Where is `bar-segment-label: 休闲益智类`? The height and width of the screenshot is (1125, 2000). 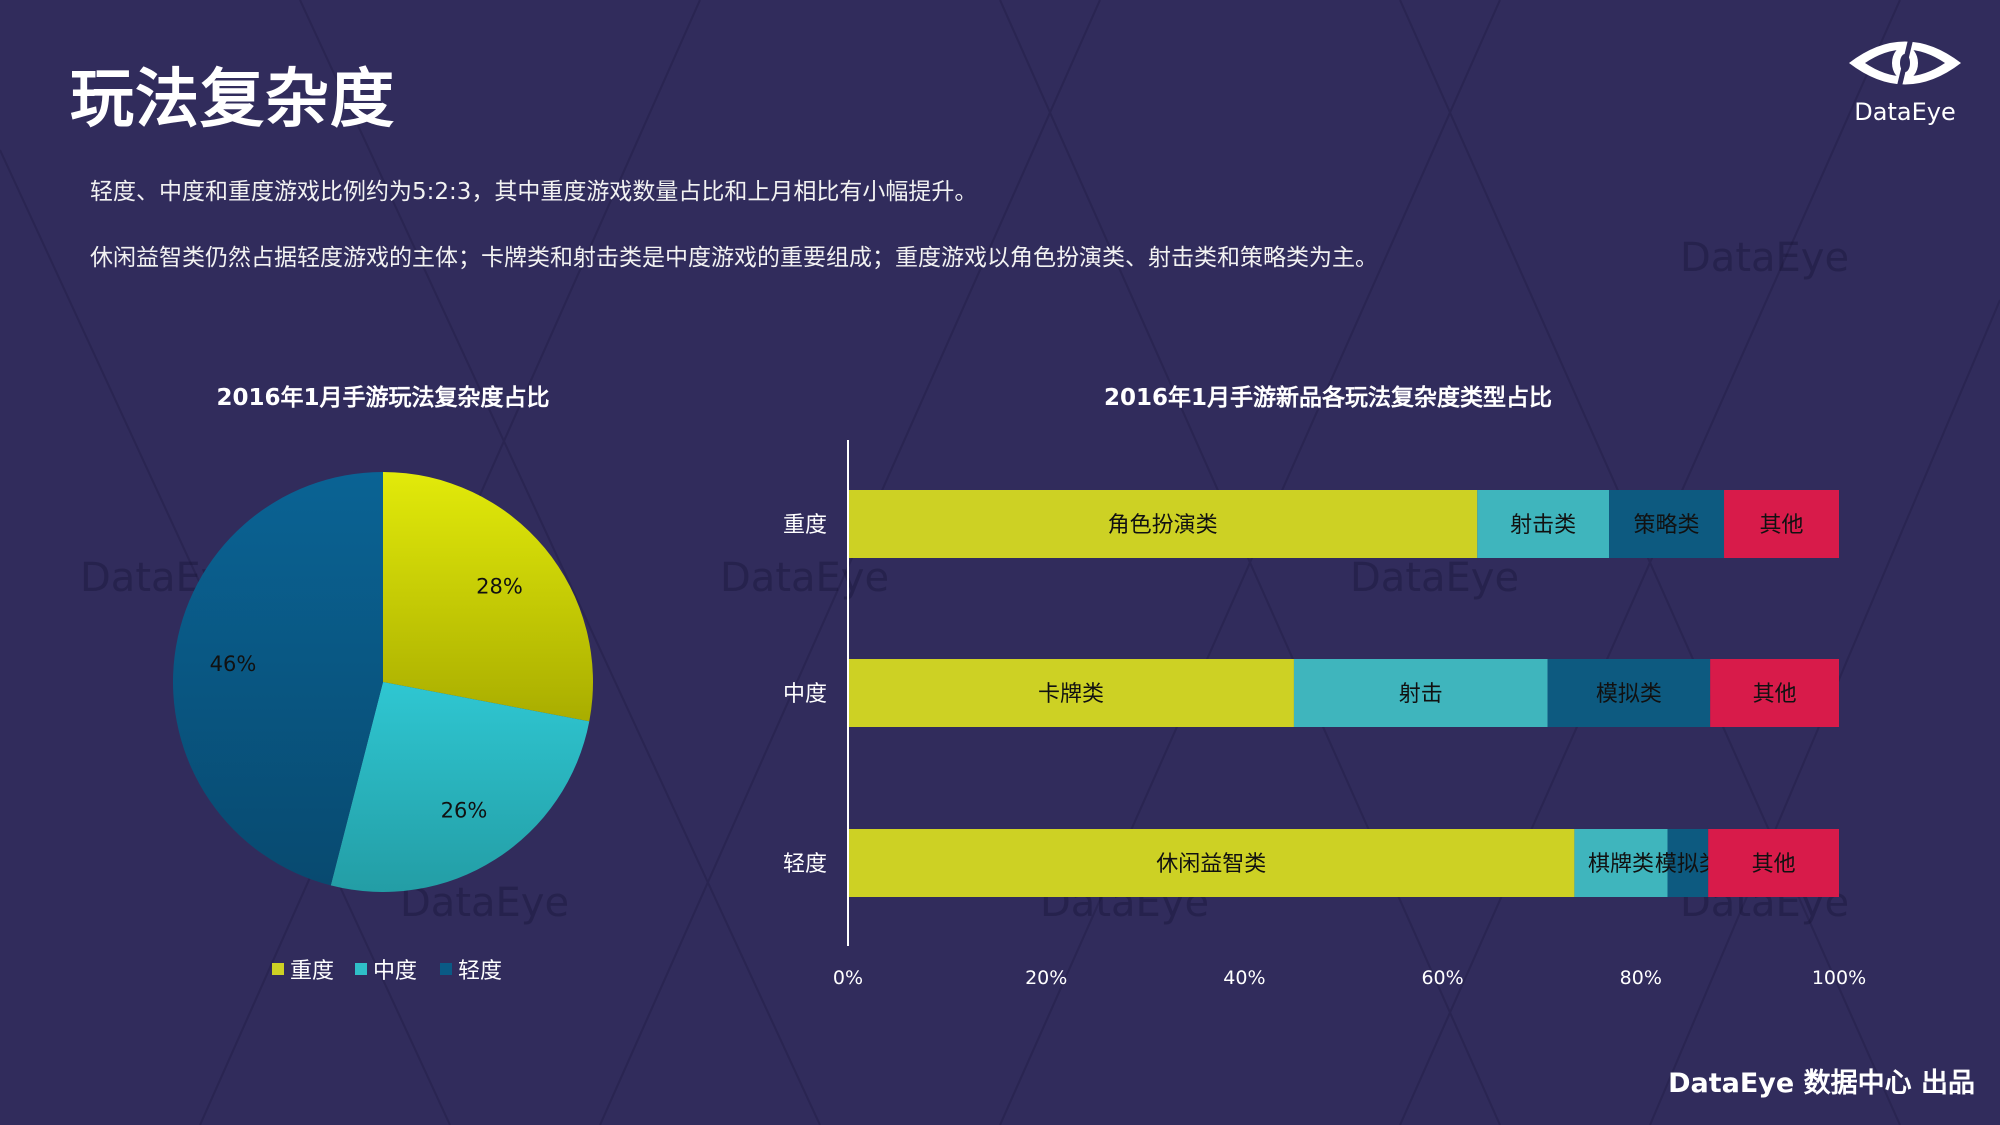 bar-segment-label: 休闲益智类 is located at coordinates (1211, 864).